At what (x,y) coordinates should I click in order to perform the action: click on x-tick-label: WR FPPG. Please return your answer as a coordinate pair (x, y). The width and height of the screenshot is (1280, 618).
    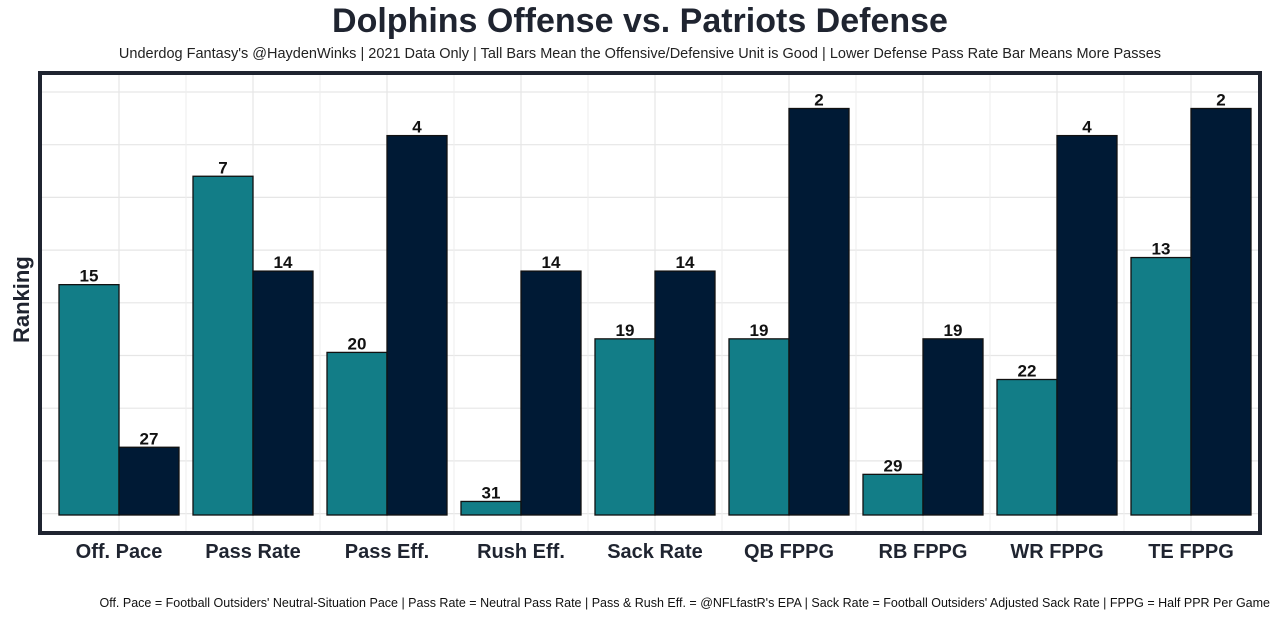
    Looking at the image, I should click on (1056, 552).